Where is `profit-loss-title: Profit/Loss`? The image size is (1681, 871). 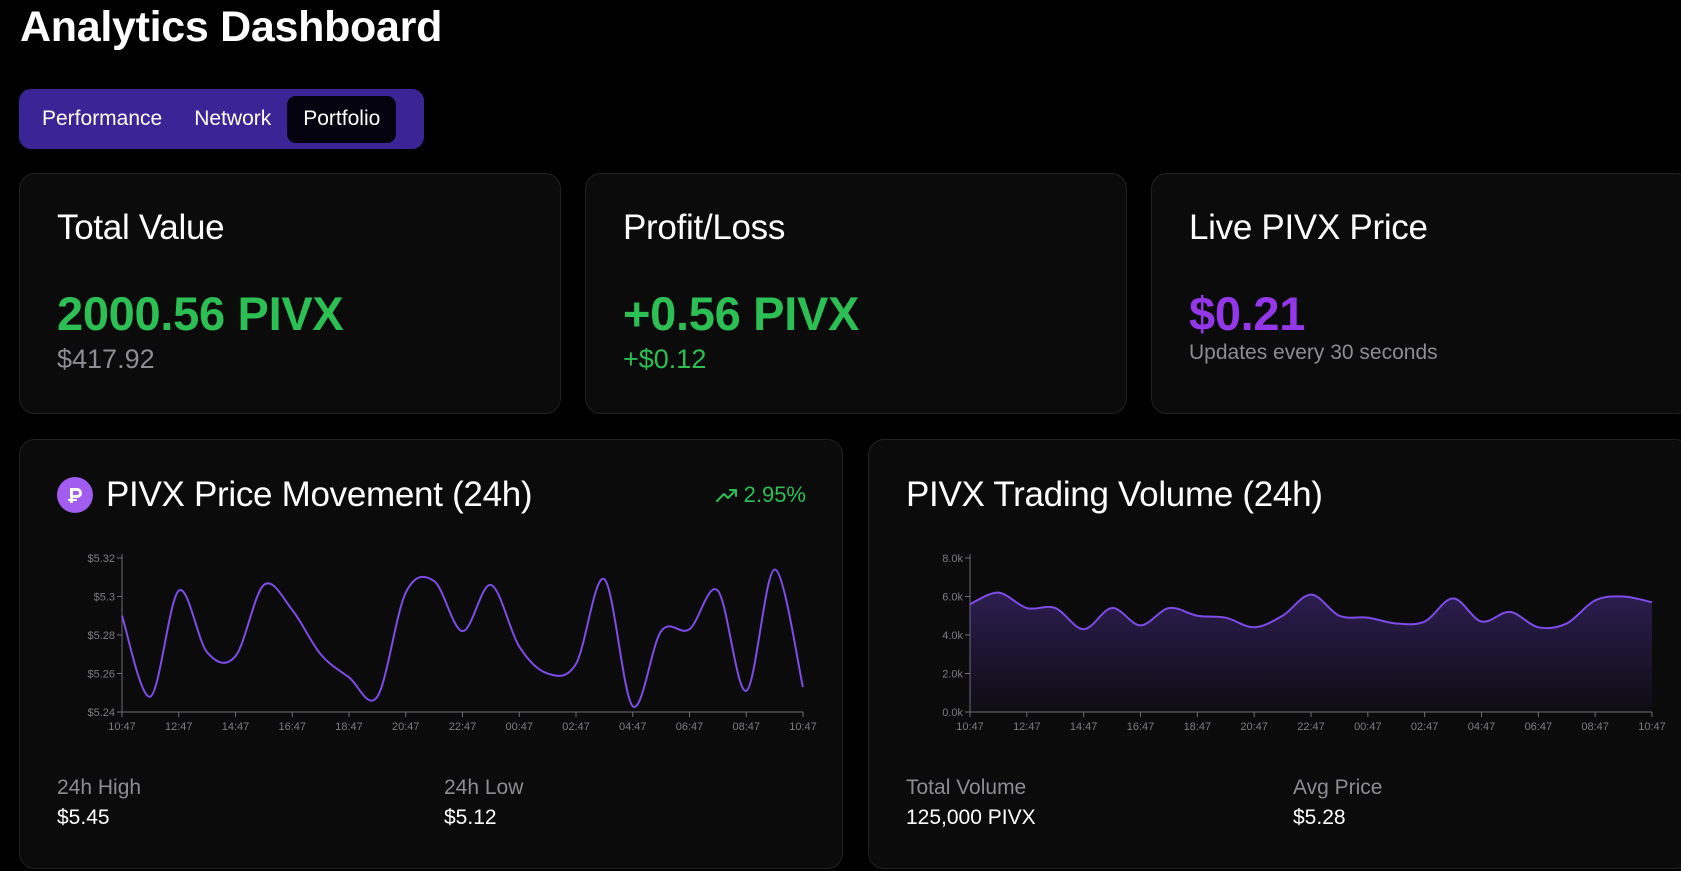
profit-loss-title: Profit/Loss is located at coordinates (704, 227).